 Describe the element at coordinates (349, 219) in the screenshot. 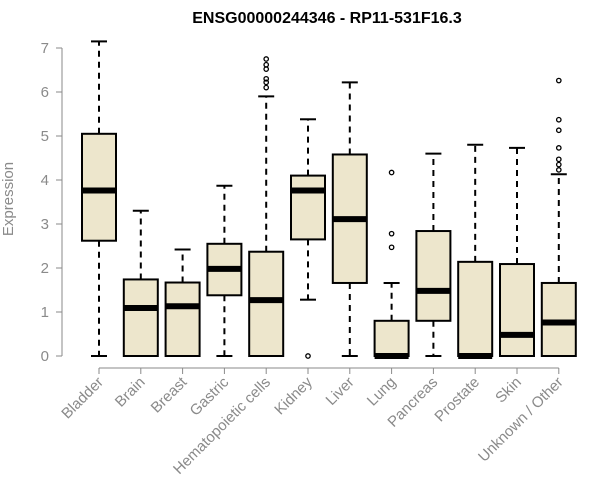

I see `box-liver` at that location.